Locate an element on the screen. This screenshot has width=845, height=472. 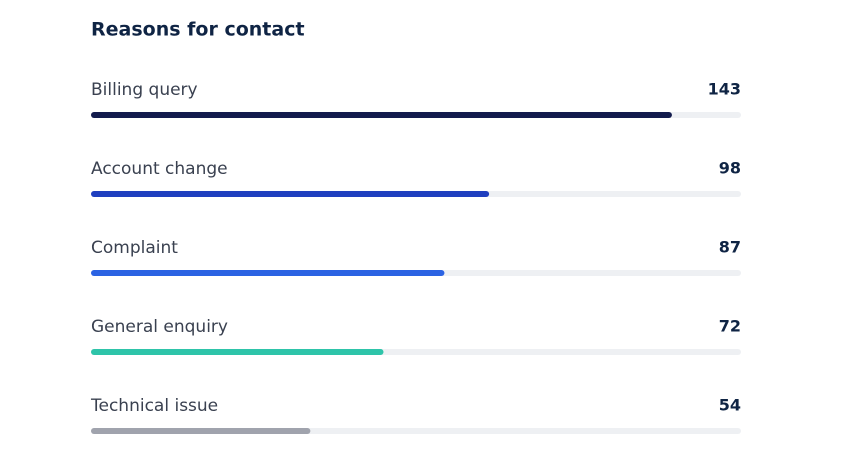
value-label: 98 is located at coordinates (730, 168).